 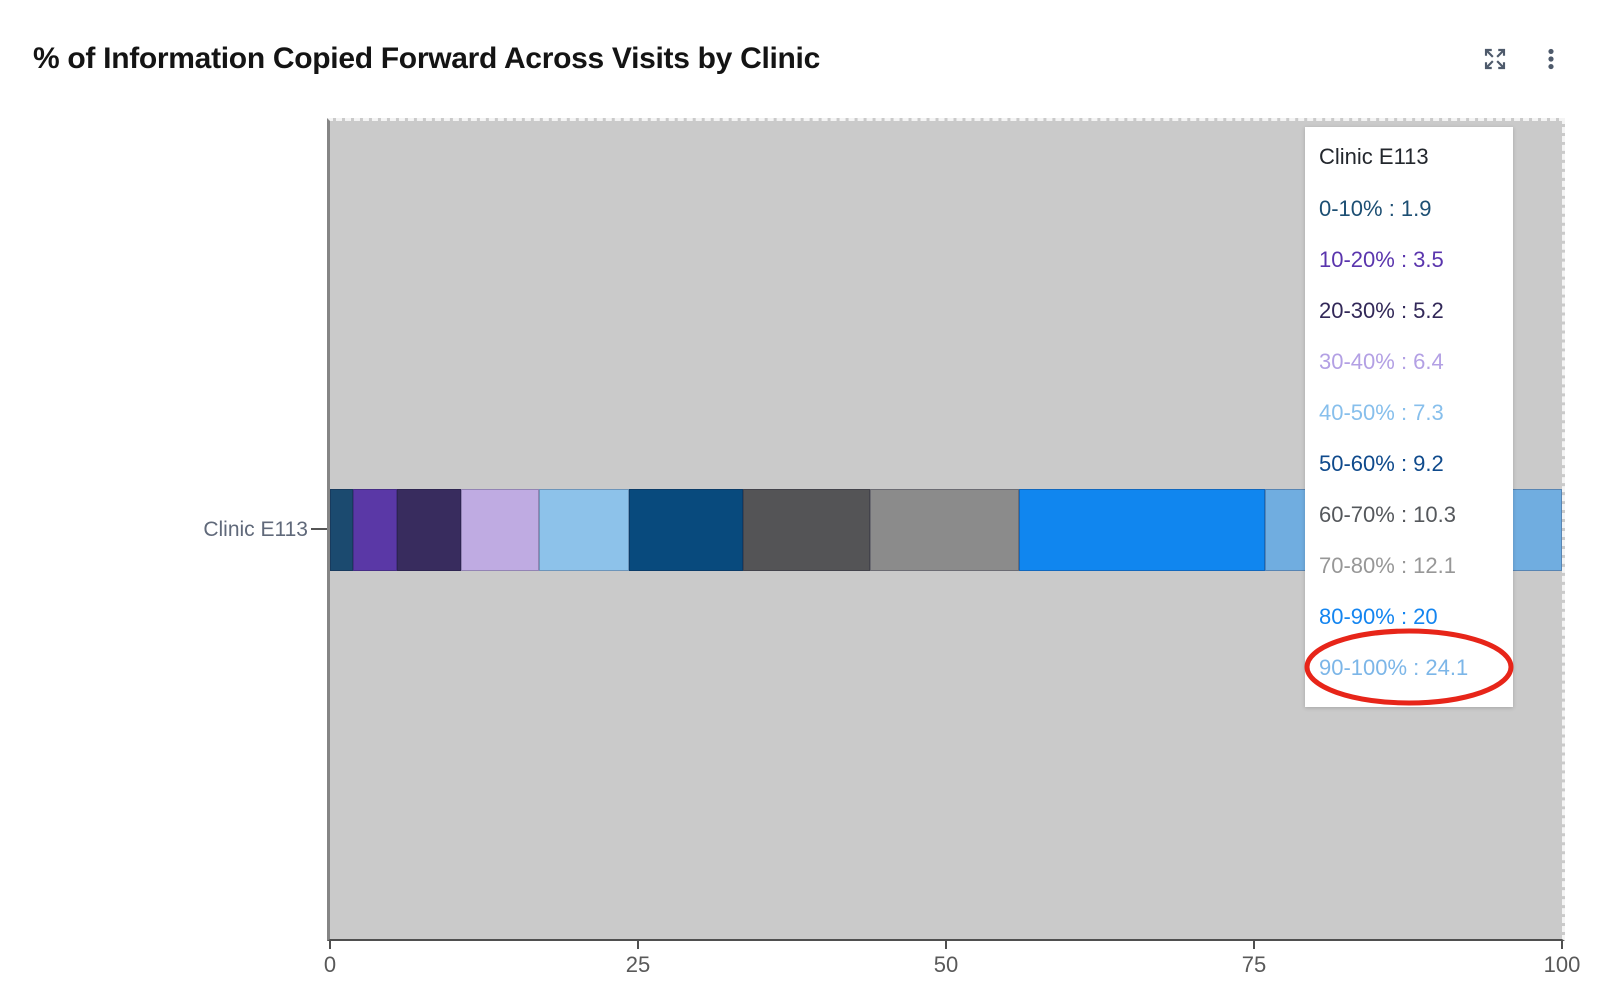 I want to click on x-tick-label: 0, so click(x=330, y=964).